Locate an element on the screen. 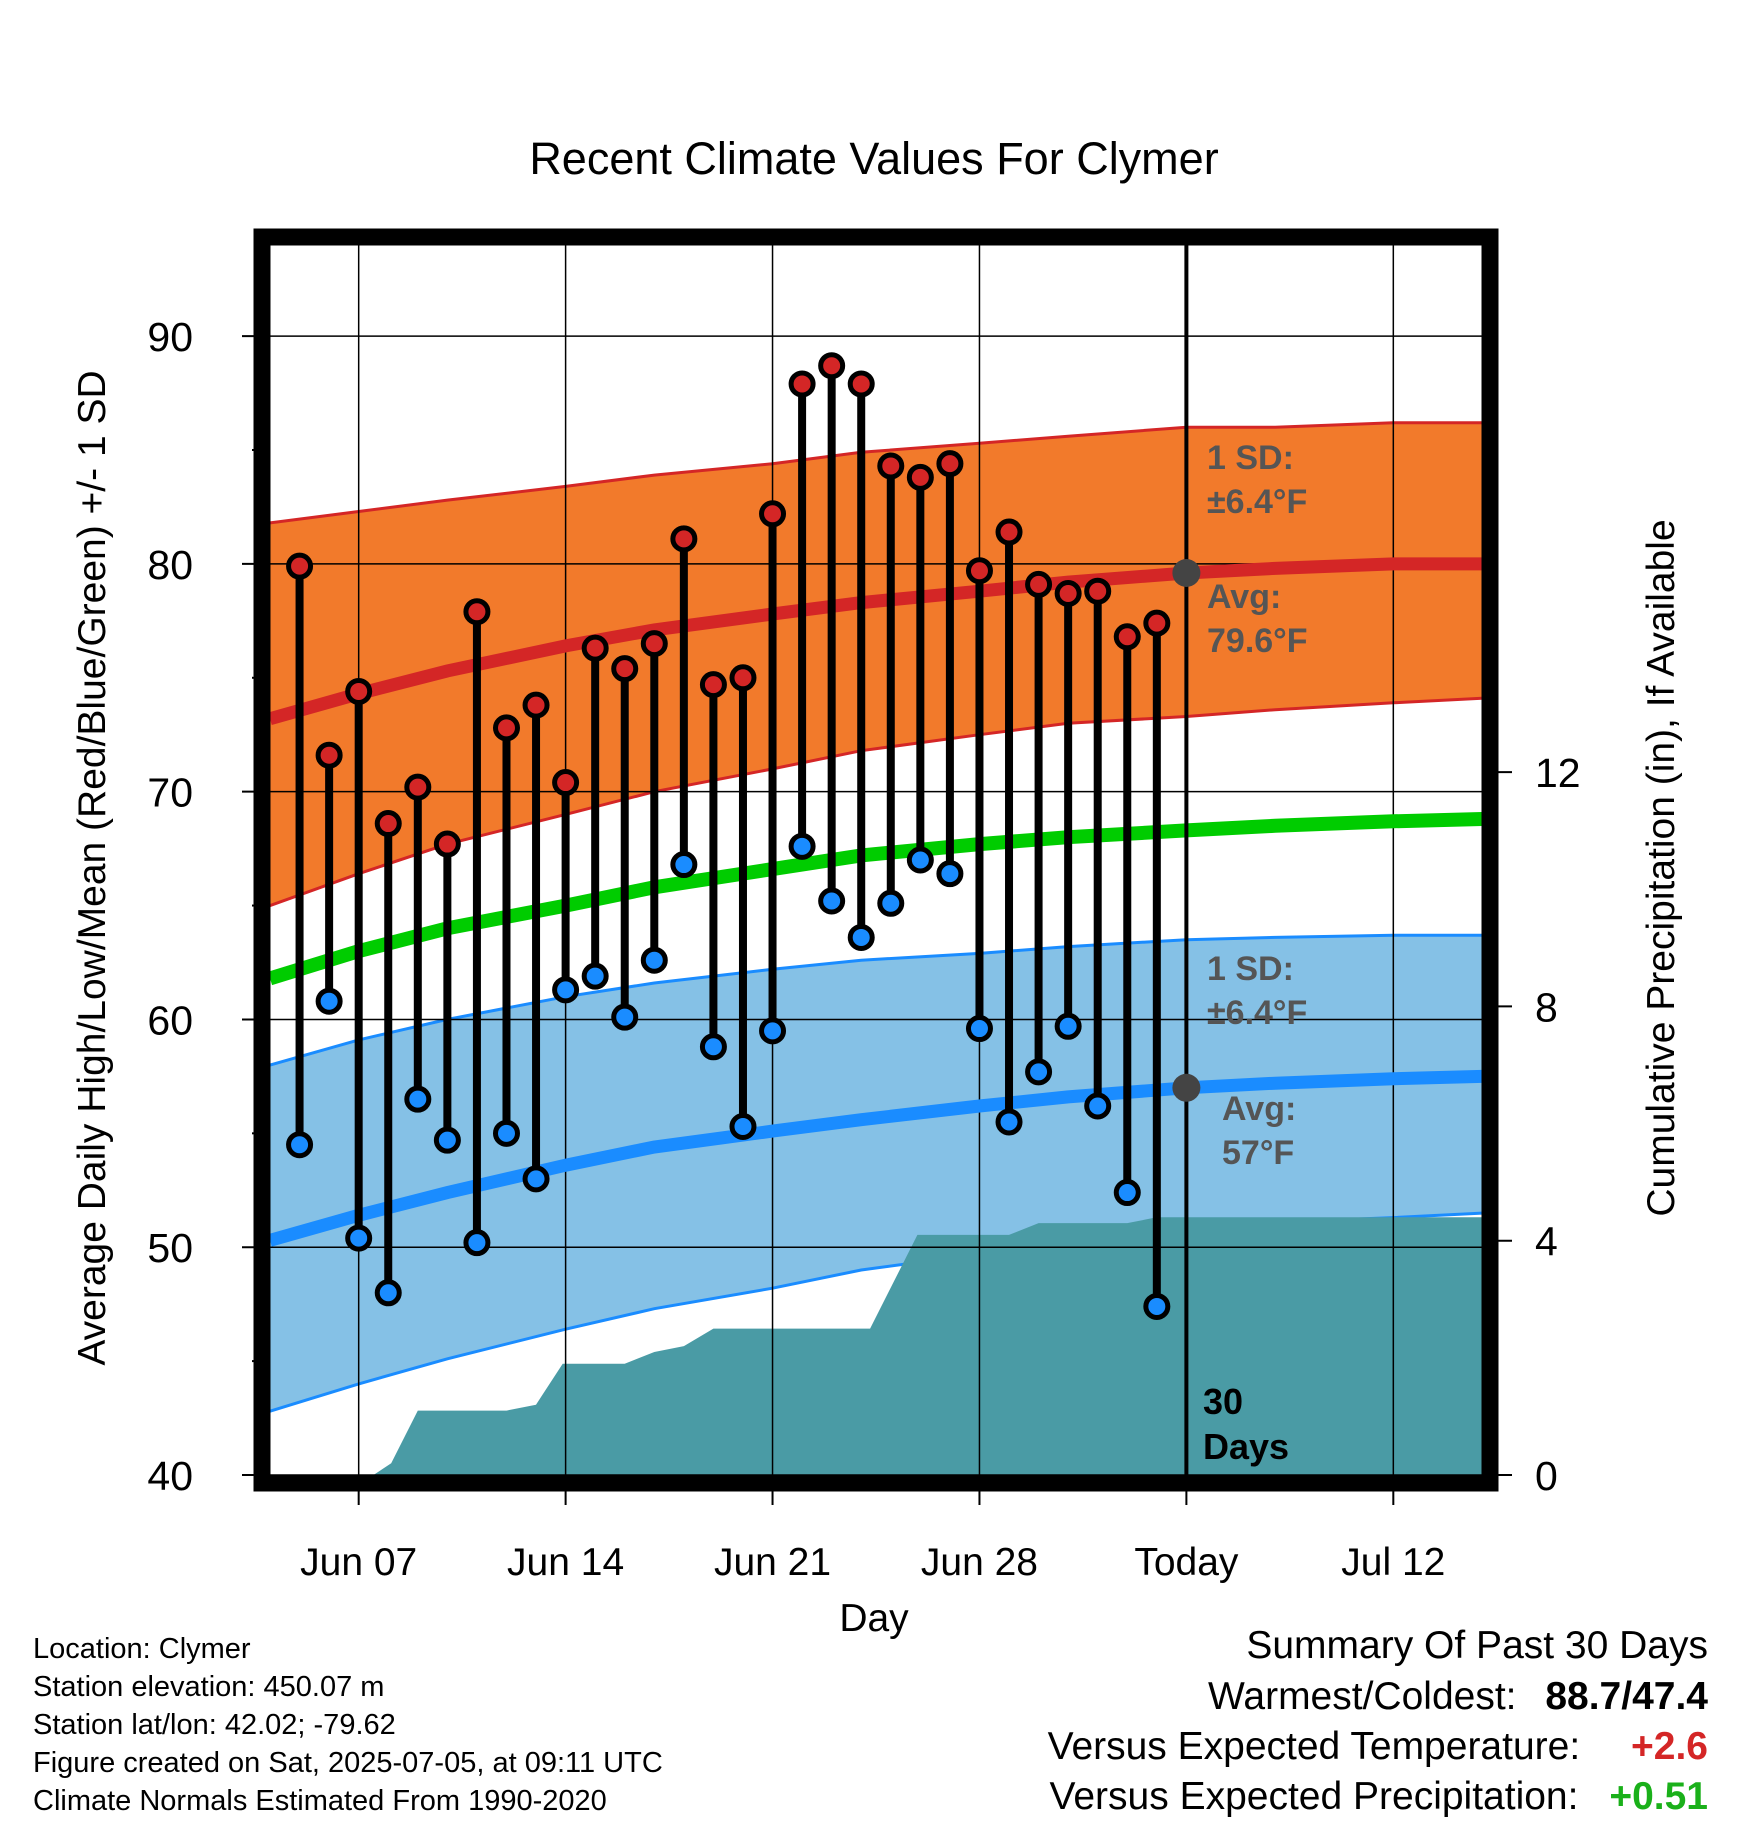 This screenshot has width=1748, height=1828. summary-precip-row: Versus Expected Precipitation: +0.51 is located at coordinates (1379, 1796).